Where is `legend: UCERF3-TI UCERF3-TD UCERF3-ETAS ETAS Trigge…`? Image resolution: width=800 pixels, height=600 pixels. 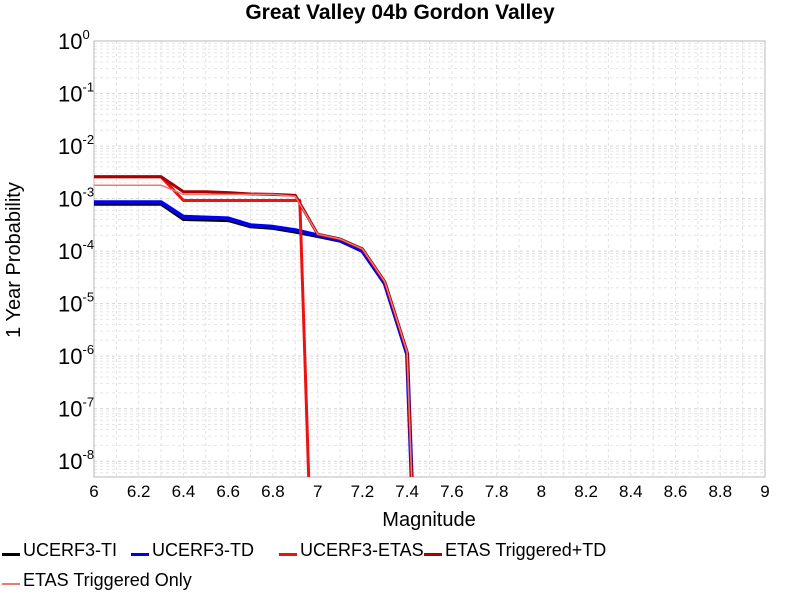
legend: UCERF3-TI UCERF3-TD UCERF3-ETAS ETAS Trigge… is located at coordinates (400, 568).